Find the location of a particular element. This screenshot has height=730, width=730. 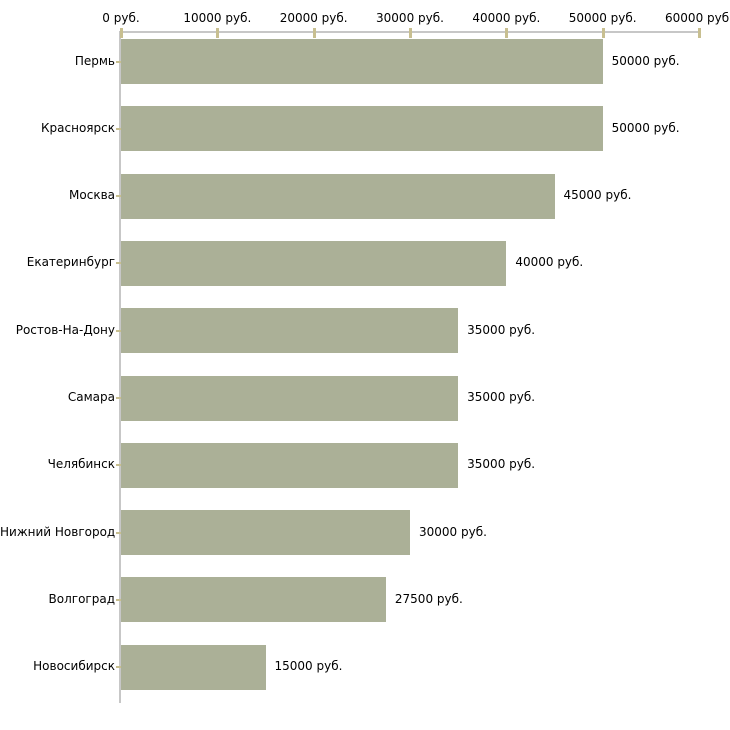

category-label: Москва is located at coordinates (92, 195).